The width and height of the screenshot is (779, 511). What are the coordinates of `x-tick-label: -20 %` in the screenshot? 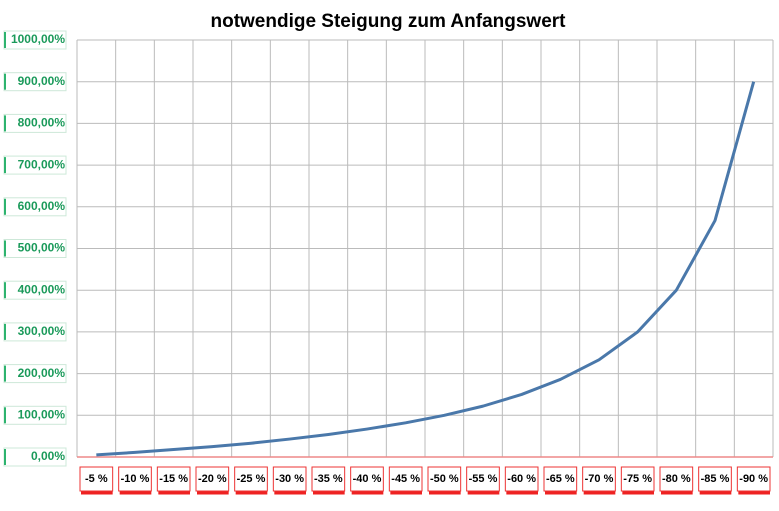 It's located at (212, 479).